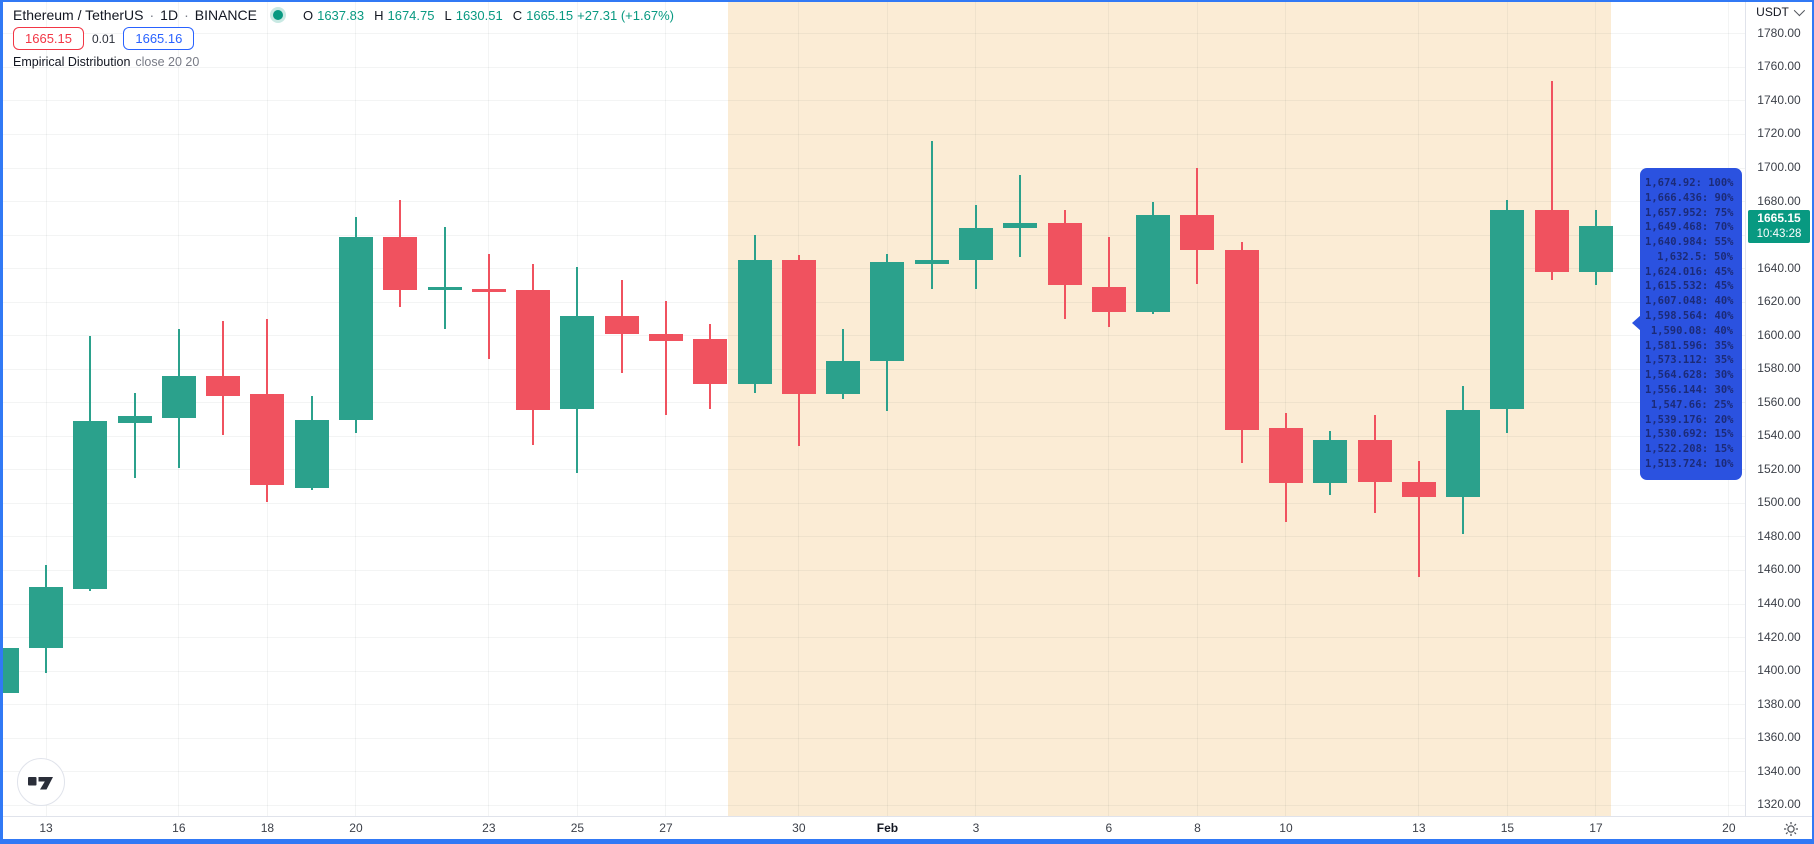 This screenshot has width=1814, height=844. What do you see at coordinates (1689, 301) in the screenshot?
I see `distribution-row: 1,607.048: 40%` at bounding box center [1689, 301].